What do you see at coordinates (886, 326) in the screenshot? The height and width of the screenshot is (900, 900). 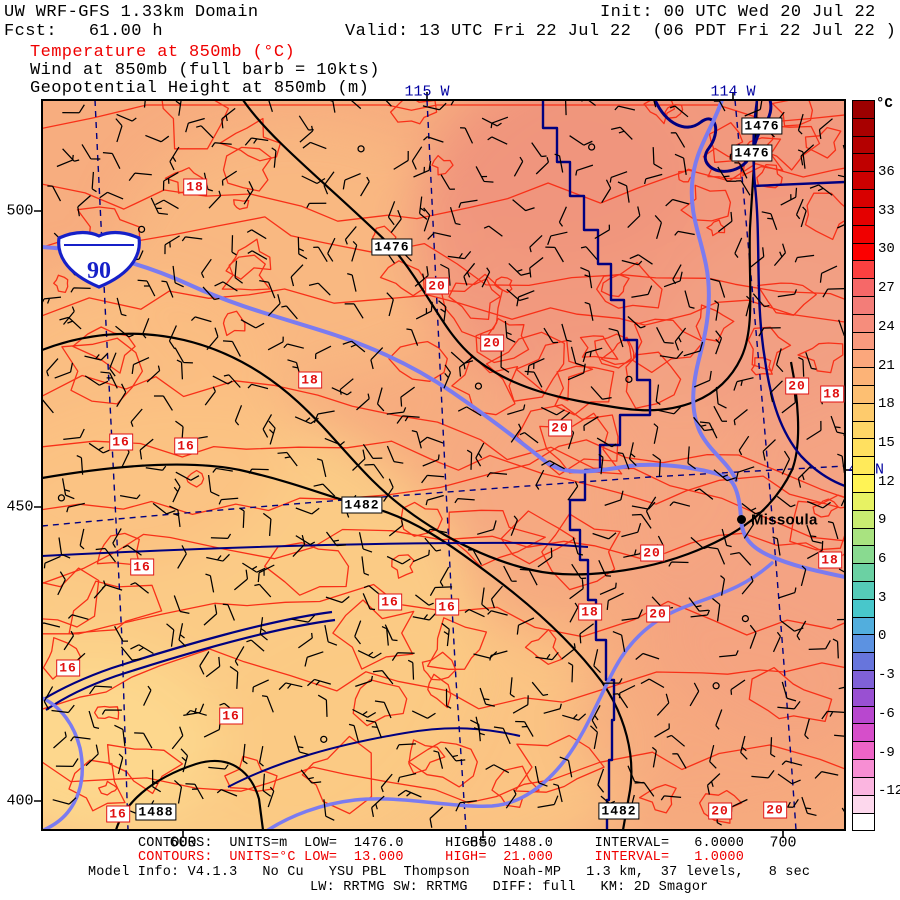 I see `colorbar-tick-label: 24` at bounding box center [886, 326].